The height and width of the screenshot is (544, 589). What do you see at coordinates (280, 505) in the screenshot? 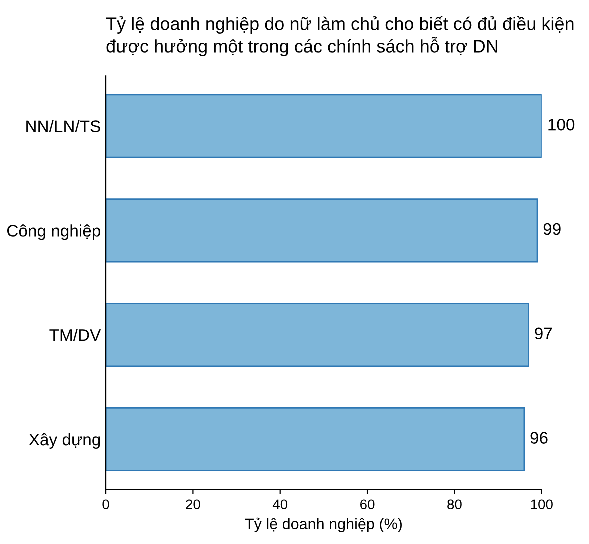
I see `x-tick-label: 40` at bounding box center [280, 505].